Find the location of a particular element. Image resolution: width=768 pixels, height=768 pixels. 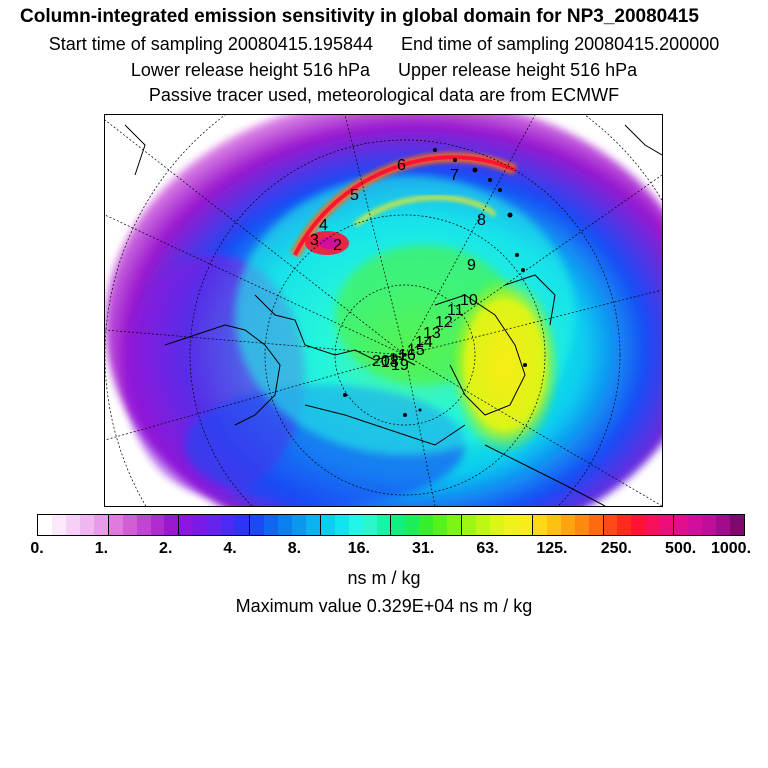

colorbar-tick-label: 500. is located at coordinates (681, 548).